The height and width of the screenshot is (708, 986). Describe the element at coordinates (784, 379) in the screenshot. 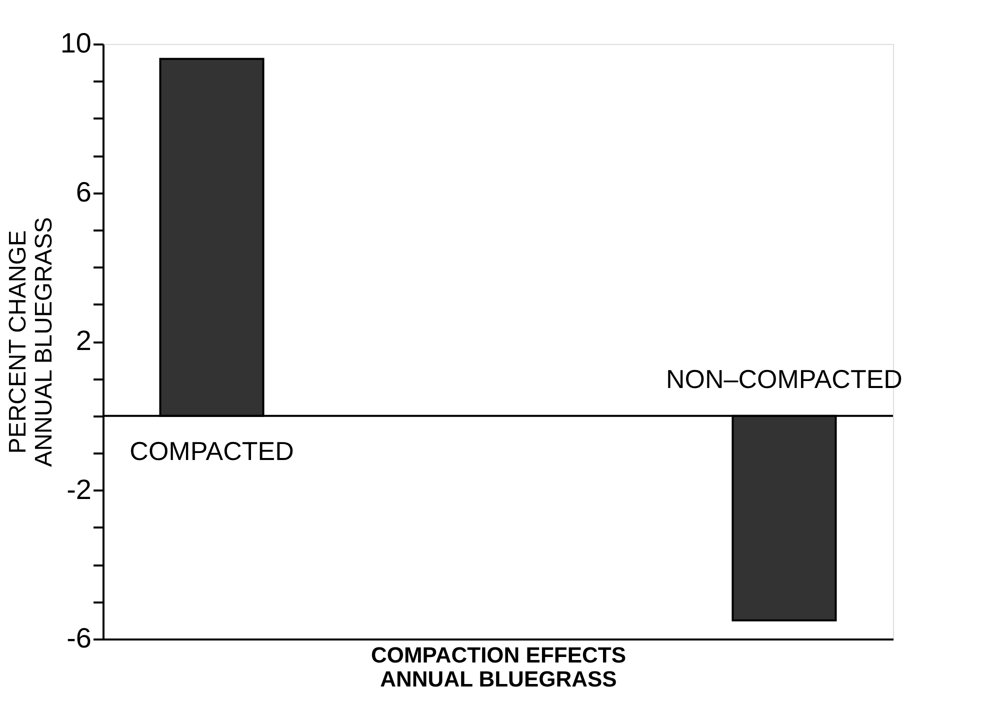

I see `x-tick-label: NON–COMPACTED` at that location.